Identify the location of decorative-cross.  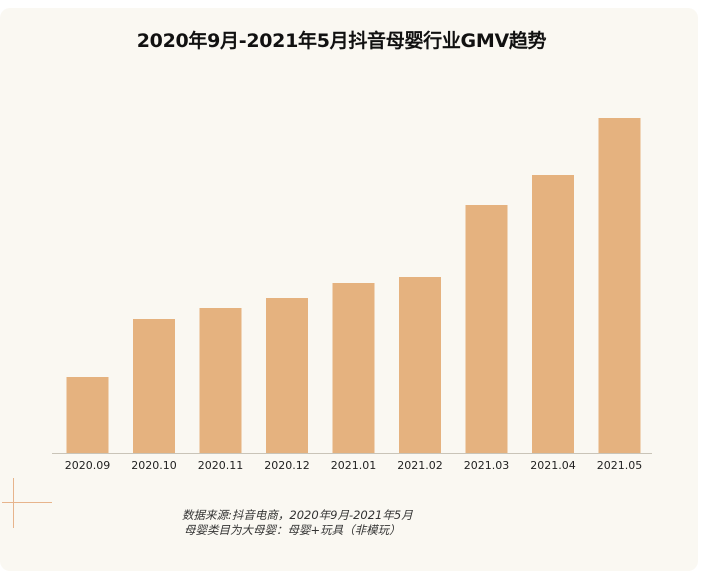
(27, 503).